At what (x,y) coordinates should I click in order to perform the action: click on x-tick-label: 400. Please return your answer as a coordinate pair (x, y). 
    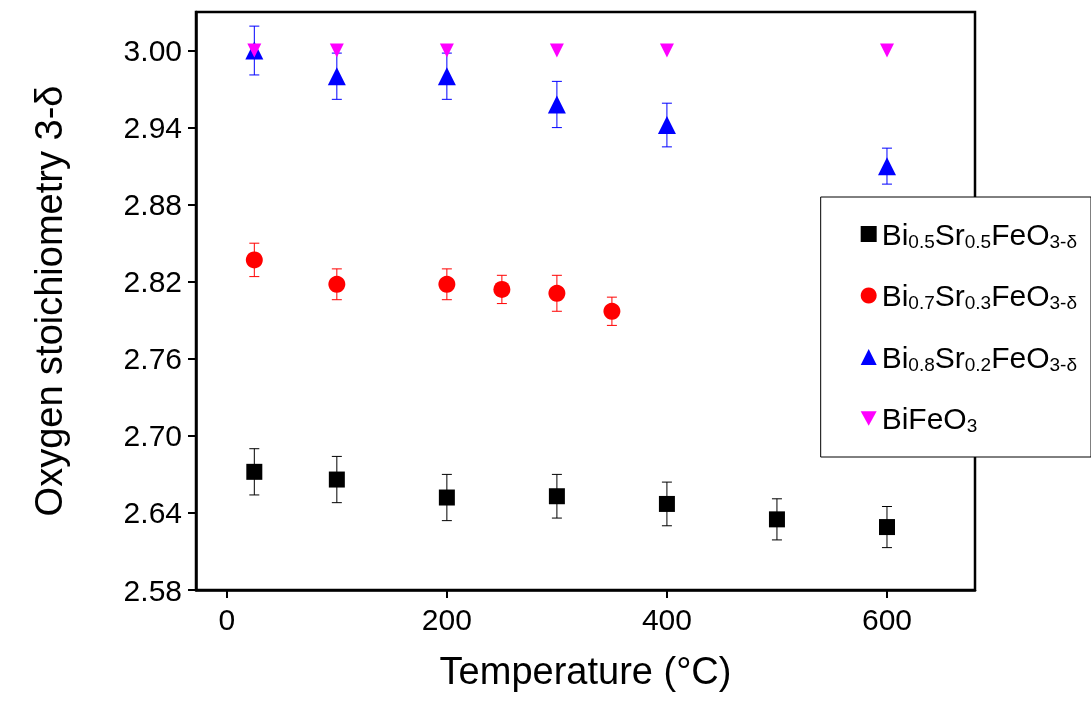
    Looking at the image, I should click on (666, 619).